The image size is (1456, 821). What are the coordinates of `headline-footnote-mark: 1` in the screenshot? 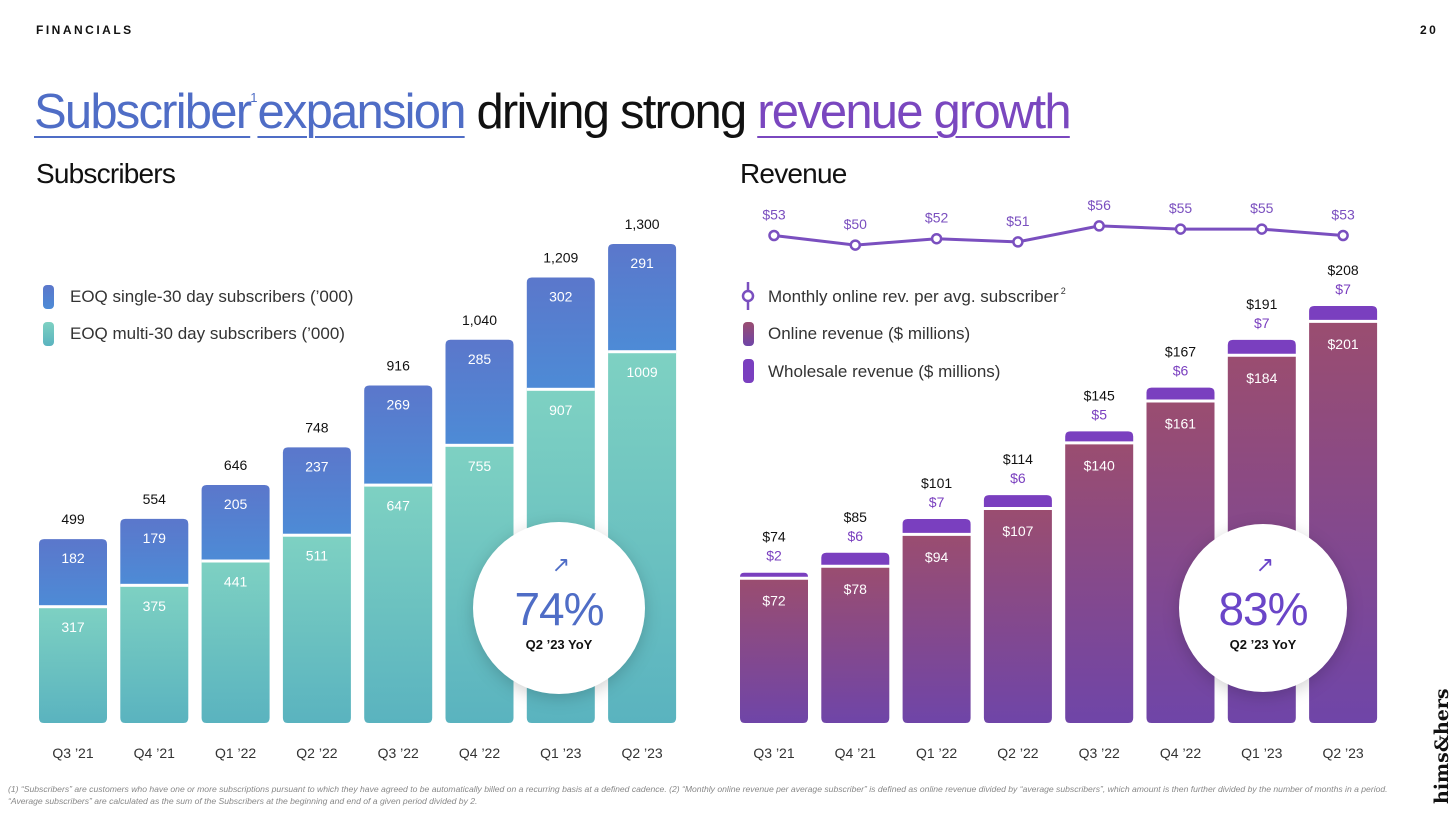 It's located at (254, 97).